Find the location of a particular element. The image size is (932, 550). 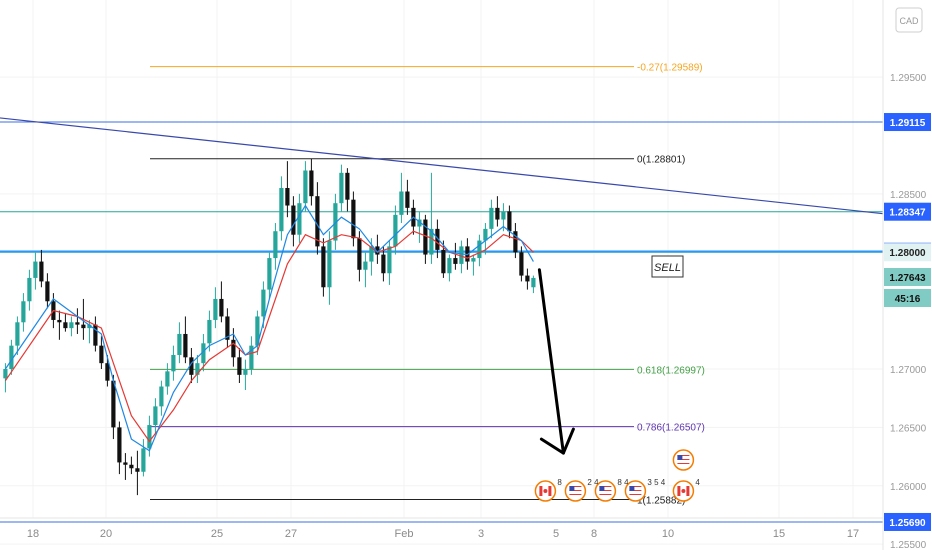

event-count: 4 is located at coordinates (697, 482).